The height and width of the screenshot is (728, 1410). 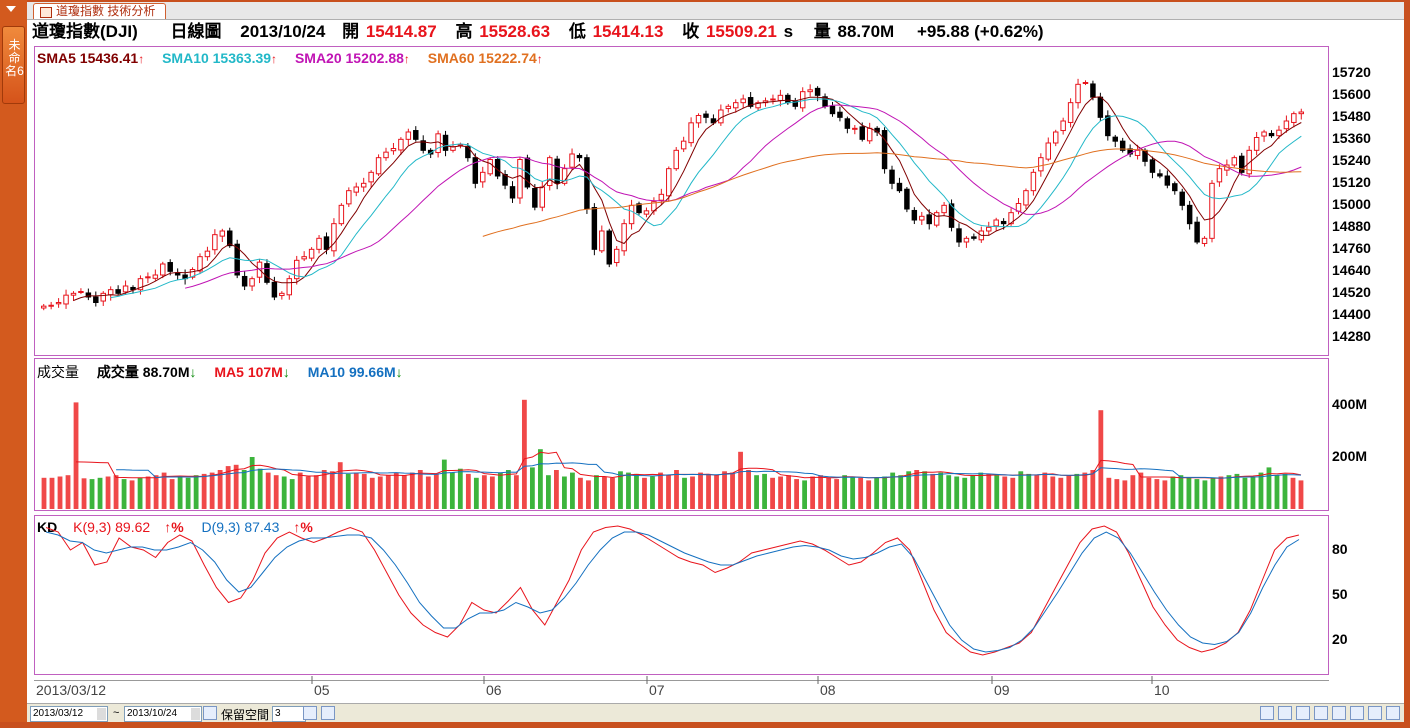 What do you see at coordinates (310, 713) in the screenshot?
I see `arrows-icon` at bounding box center [310, 713].